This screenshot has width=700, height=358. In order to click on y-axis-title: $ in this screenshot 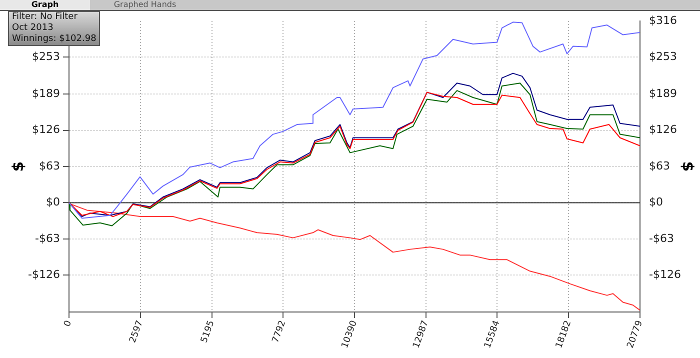, I will do `click(17, 166)`.